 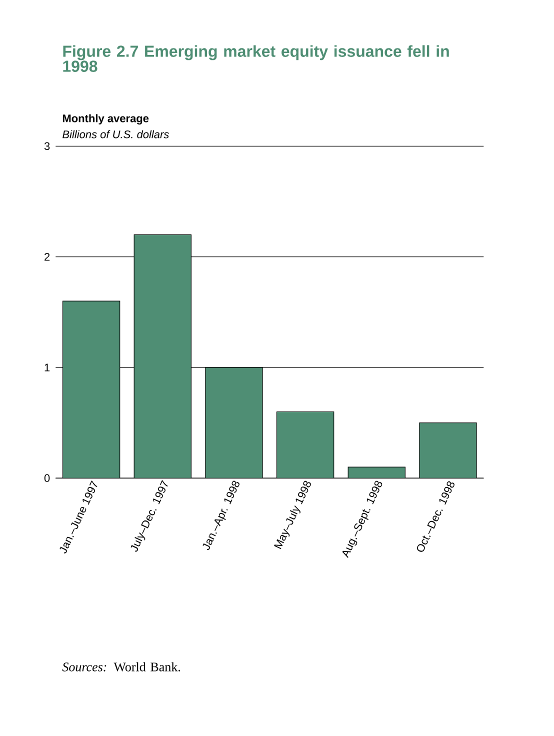 I want to click on y-tick-label: 2, so click(x=47, y=256).